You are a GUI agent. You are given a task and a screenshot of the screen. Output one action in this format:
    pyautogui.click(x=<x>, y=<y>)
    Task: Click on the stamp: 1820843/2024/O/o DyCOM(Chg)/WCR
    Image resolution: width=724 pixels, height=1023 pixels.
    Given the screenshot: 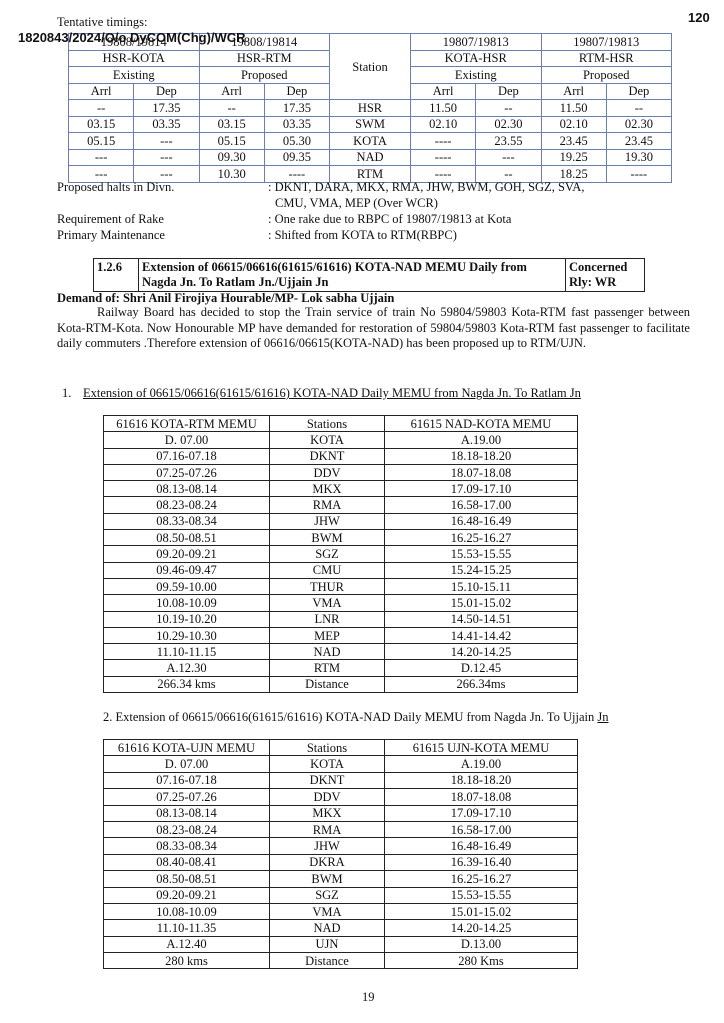 What is the action you would take?
    pyautogui.click(x=132, y=37)
    